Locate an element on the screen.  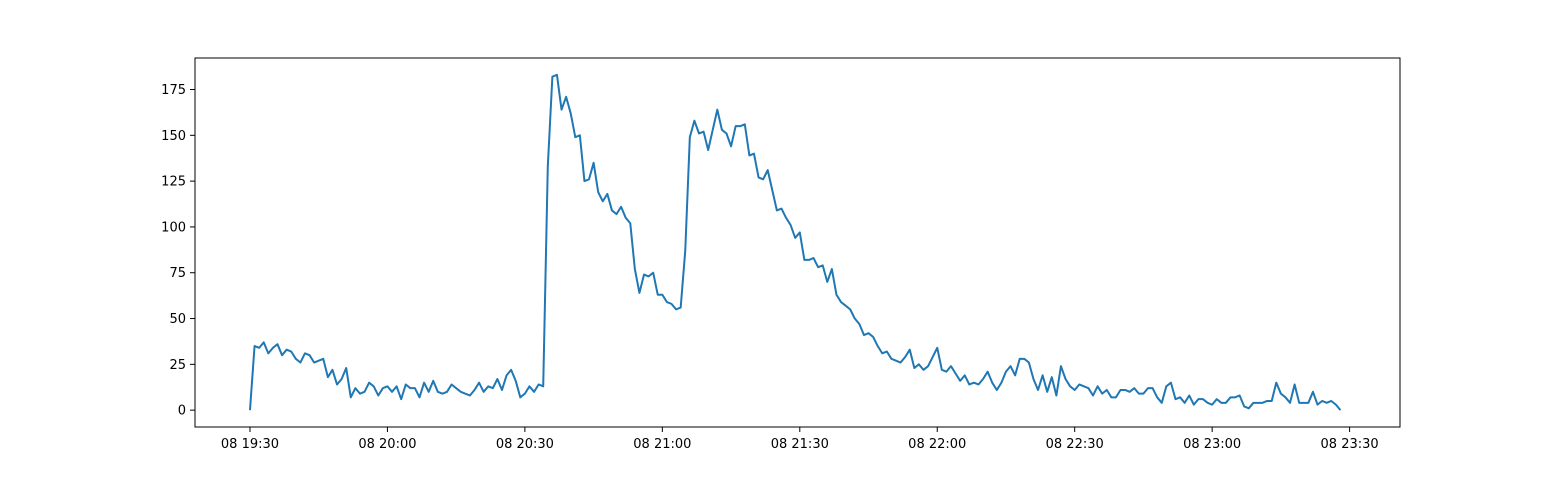
x-tick-label: 08 23:00 is located at coordinates (1212, 444).